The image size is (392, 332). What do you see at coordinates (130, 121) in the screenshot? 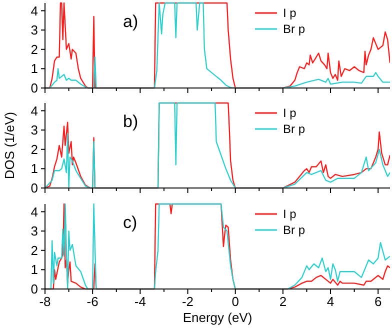
I see `annotation: b)` at bounding box center [130, 121].